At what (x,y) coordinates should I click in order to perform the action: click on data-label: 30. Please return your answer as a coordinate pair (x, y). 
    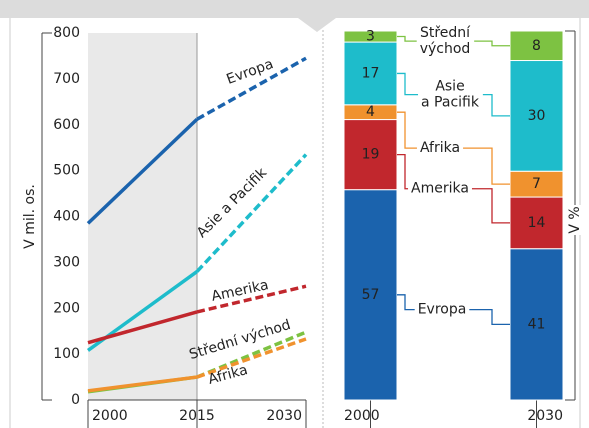
    Looking at the image, I should click on (537, 116).